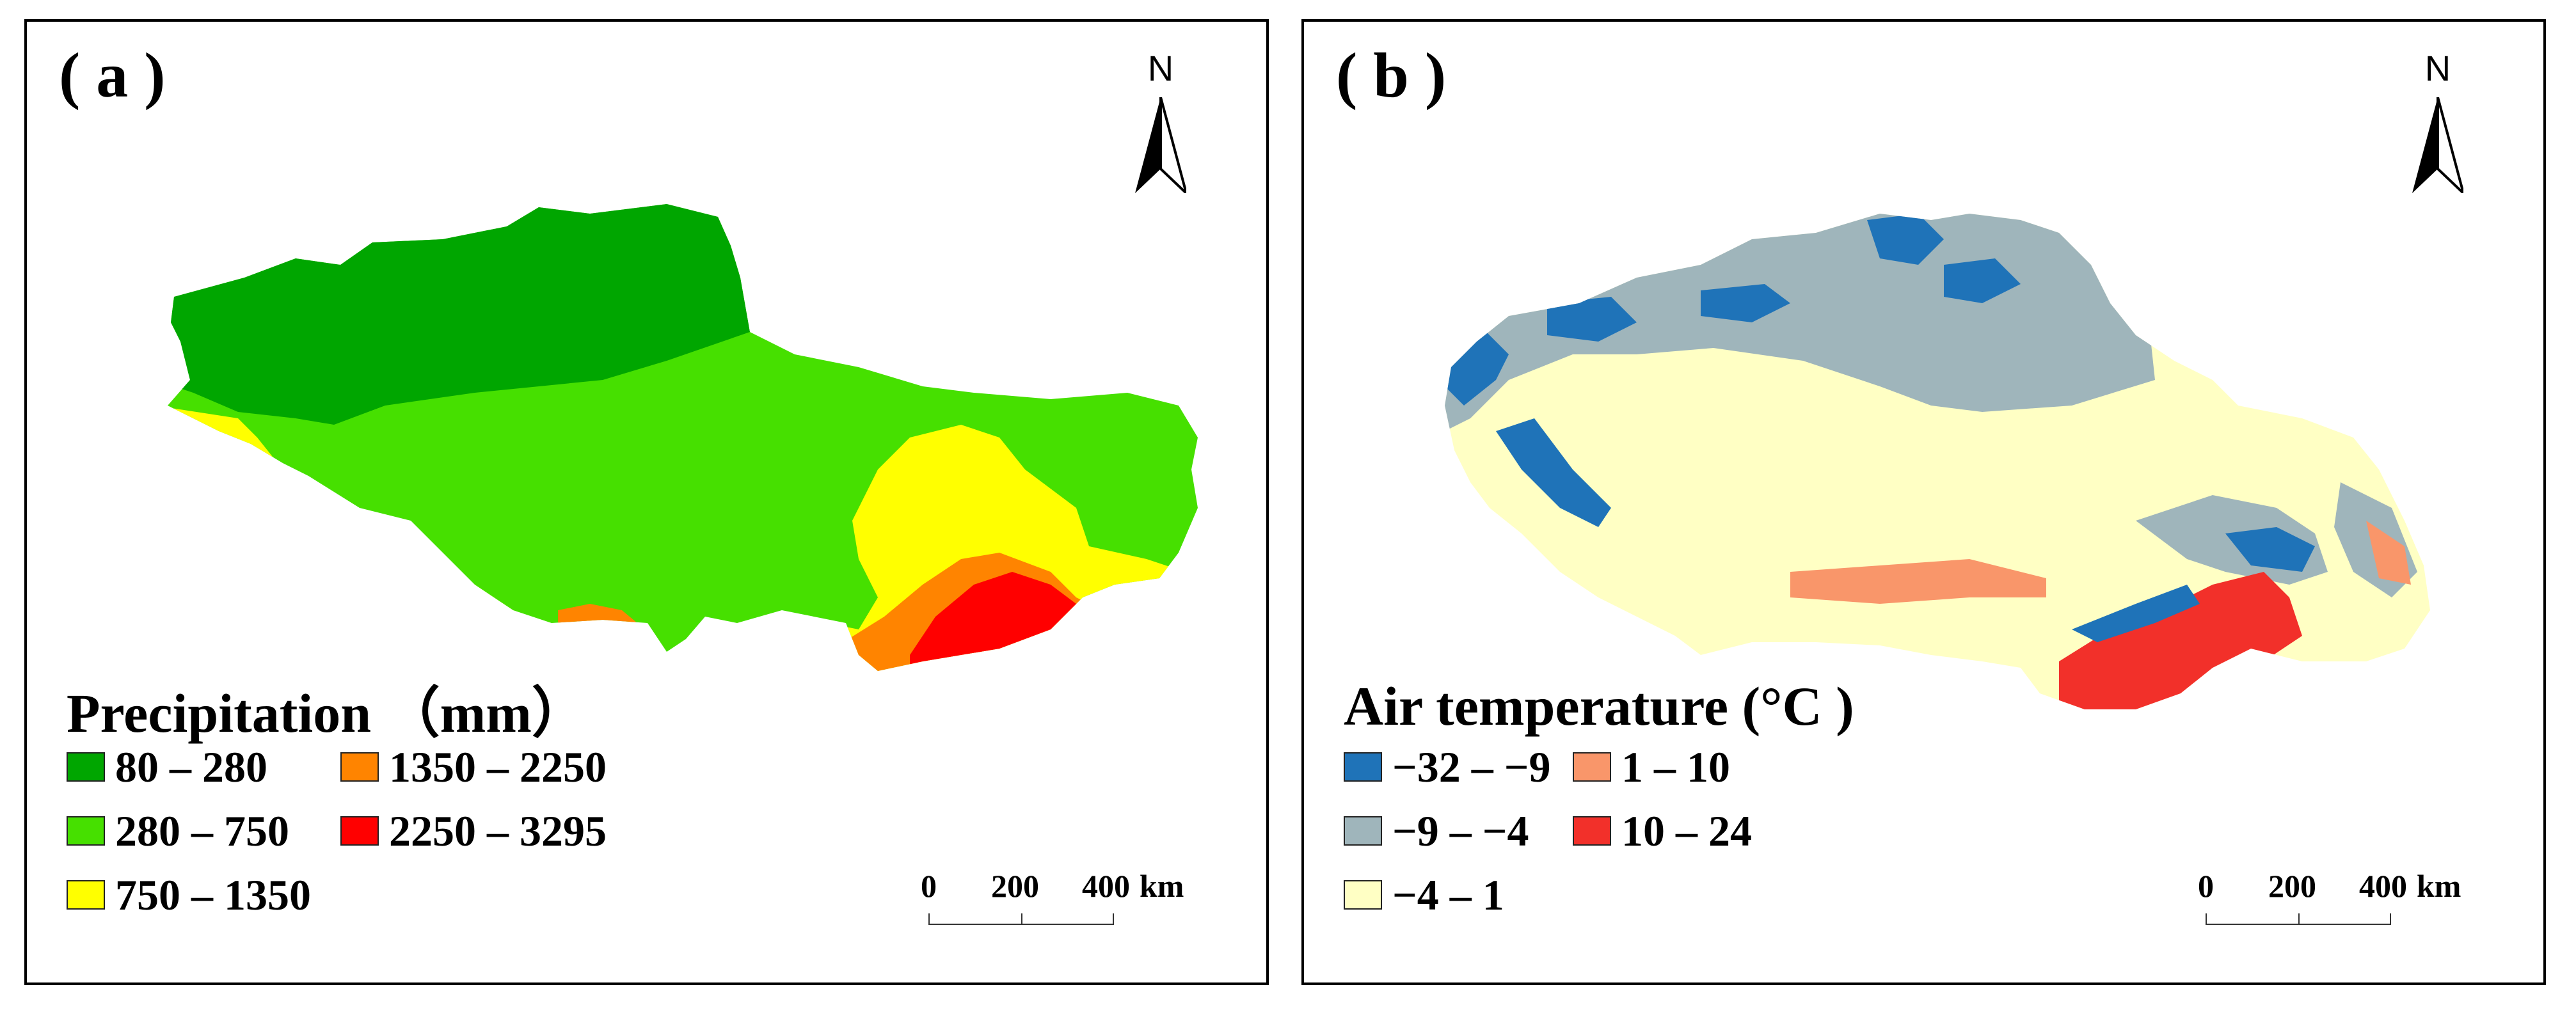 Image resolution: width=2576 pixels, height=1010 pixels. What do you see at coordinates (498, 830) in the screenshot?
I see `legend-label: 2250 – 3295` at bounding box center [498, 830].